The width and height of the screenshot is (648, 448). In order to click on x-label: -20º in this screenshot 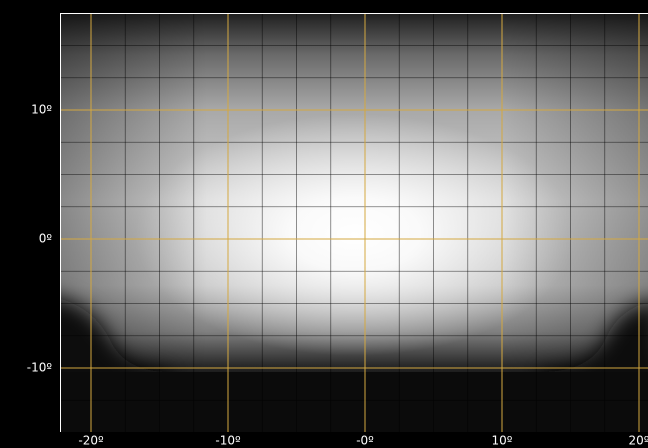, I will do `click(91, 441)`.